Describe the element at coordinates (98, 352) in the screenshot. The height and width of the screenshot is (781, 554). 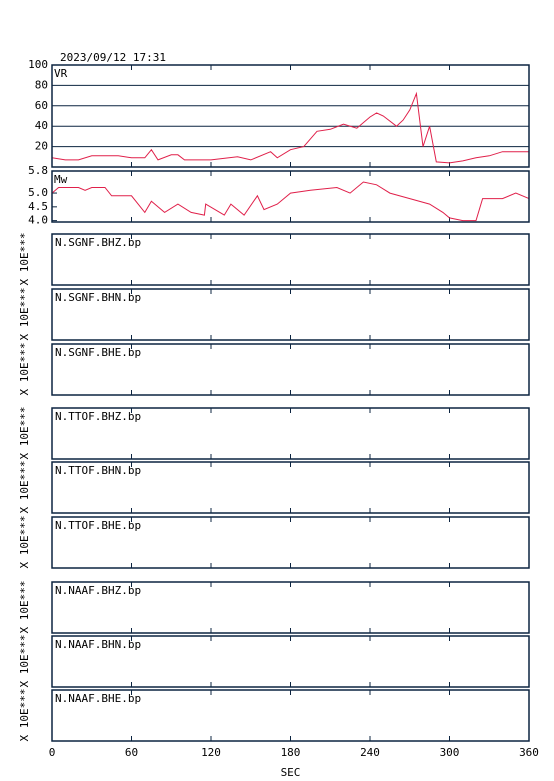
I see `panel-title: N.SGNF.BHE.bp` at that location.